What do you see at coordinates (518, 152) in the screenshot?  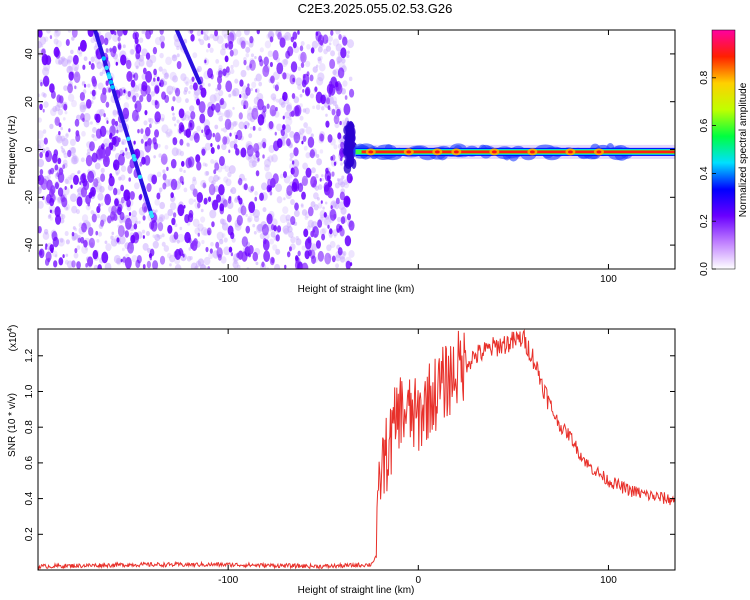 I see `signal-band-core` at bounding box center [518, 152].